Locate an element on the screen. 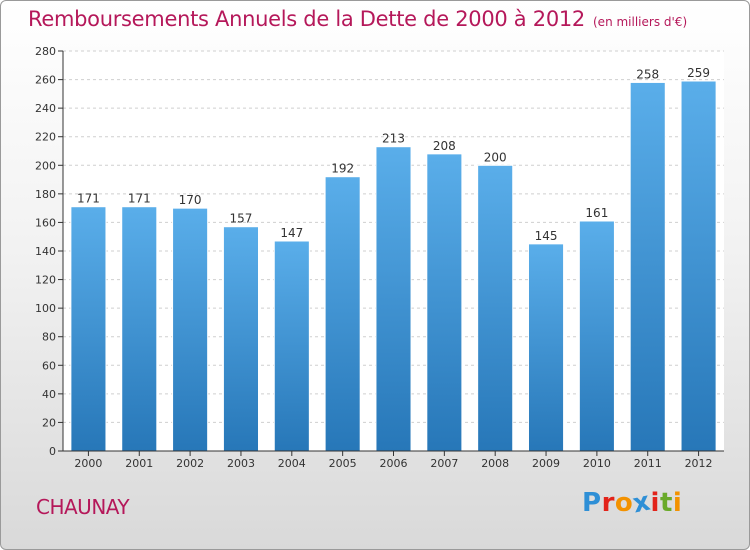  proxiti-logo: Proxiti is located at coordinates (632, 503).